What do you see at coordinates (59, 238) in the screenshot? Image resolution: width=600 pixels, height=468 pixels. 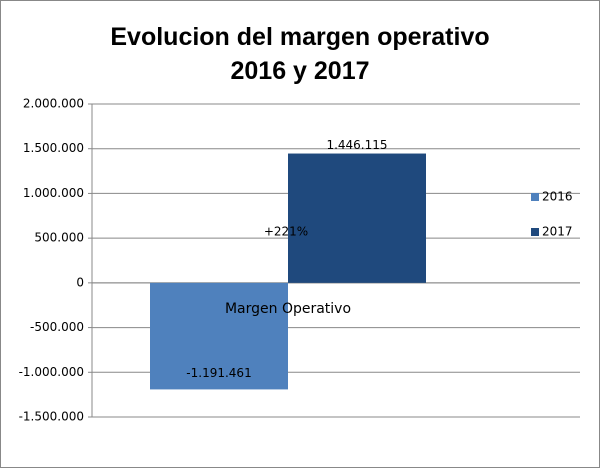 I see `y-tick-label: 500.000` at bounding box center [59, 238].